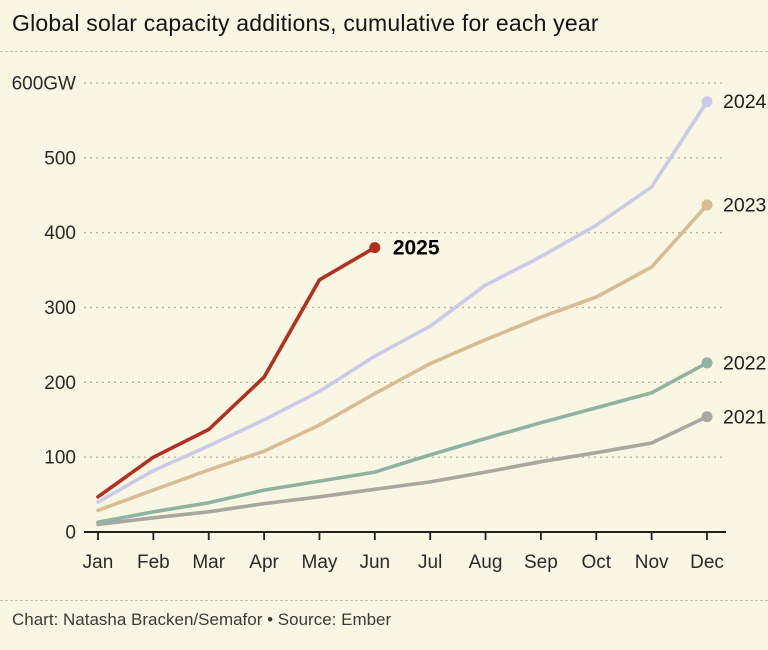 The width and height of the screenshot is (768, 650). I want to click on x-axis-label-Sep: Sep, so click(541, 562).